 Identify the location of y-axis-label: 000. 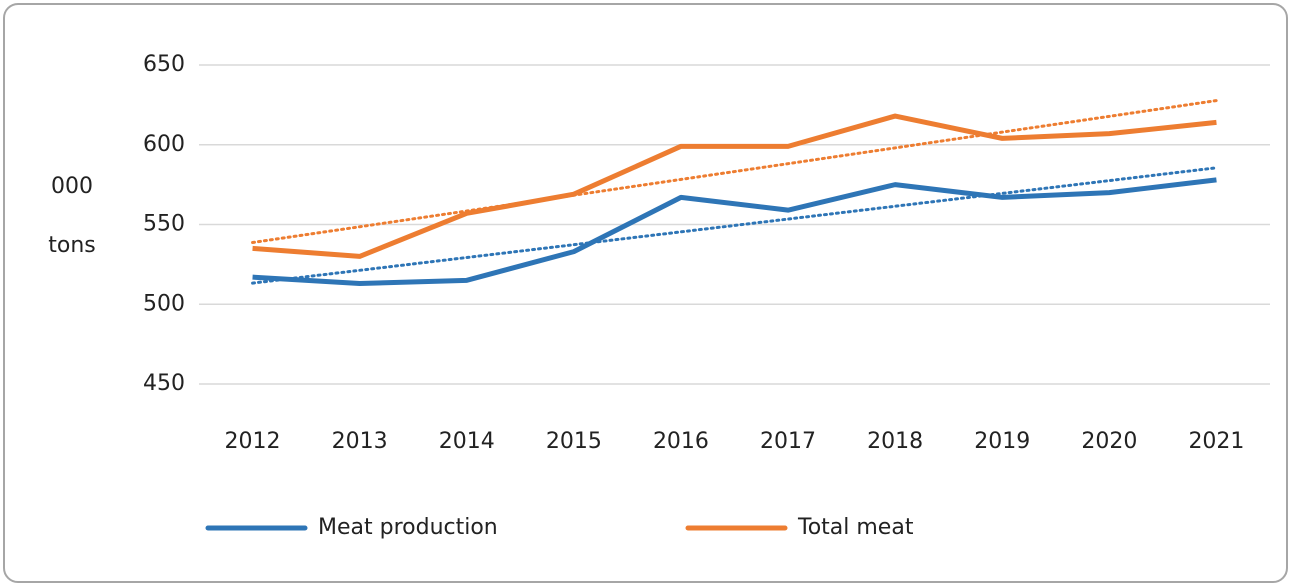
(72, 186).